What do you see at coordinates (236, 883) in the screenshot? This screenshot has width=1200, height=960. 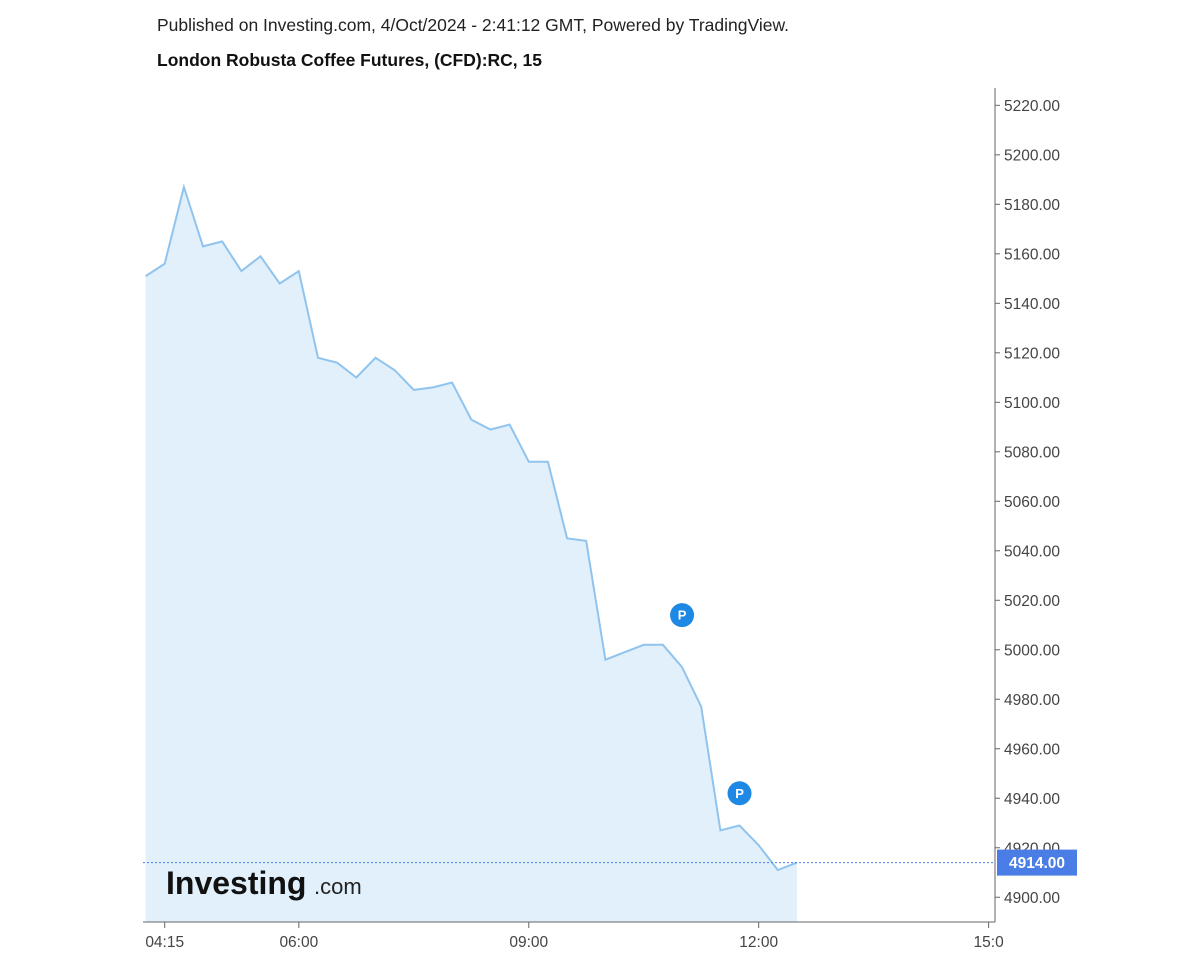 I see `logo-main-text: Investing` at bounding box center [236, 883].